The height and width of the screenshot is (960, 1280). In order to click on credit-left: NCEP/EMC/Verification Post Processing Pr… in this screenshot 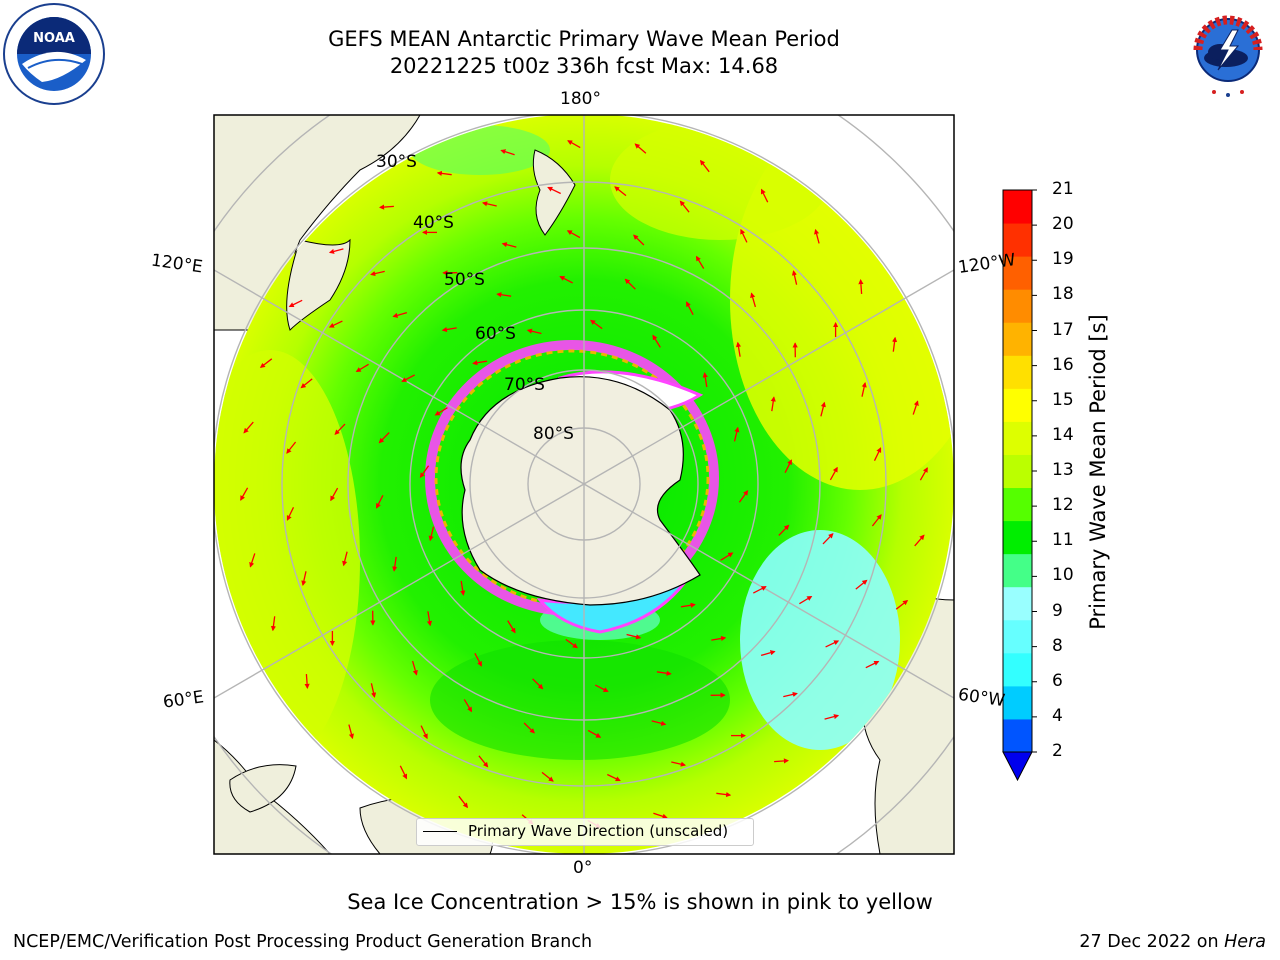, I will do `click(303, 942)`.